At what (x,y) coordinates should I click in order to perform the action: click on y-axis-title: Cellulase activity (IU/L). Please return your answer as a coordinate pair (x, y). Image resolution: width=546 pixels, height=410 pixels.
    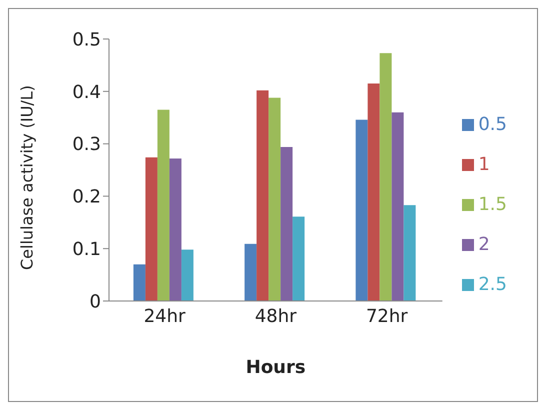
    Looking at the image, I should click on (27, 177).